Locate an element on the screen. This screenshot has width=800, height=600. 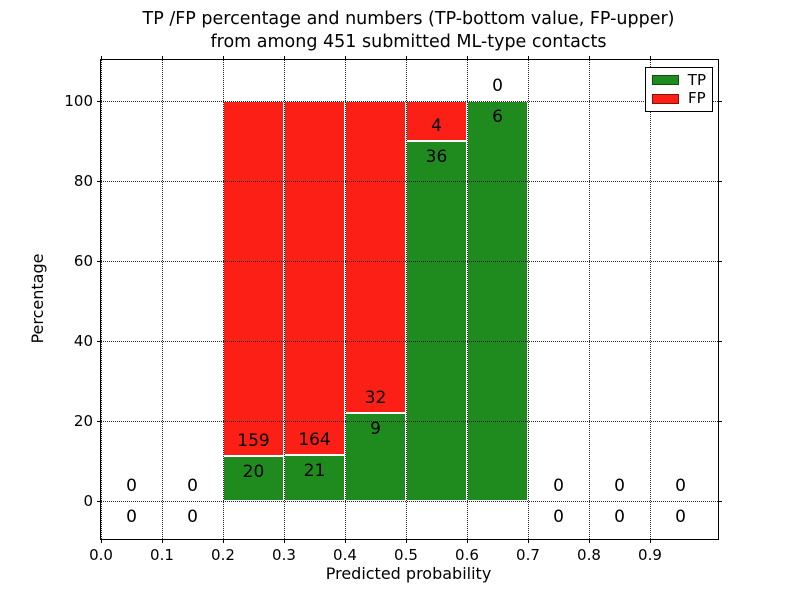
y-tick-label: 60 is located at coordinates (83, 260).